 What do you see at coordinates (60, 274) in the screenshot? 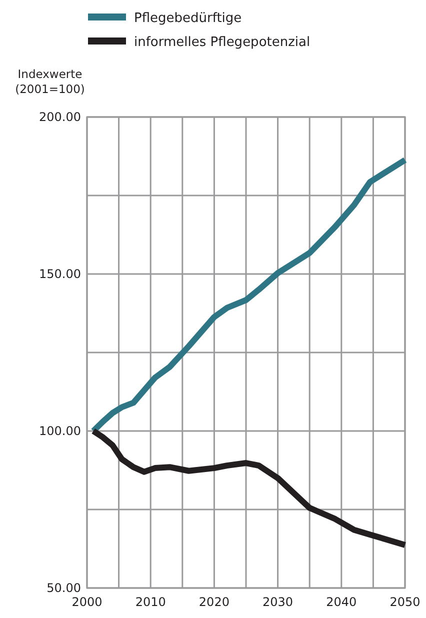
I see `y-tick-label: 150.00` at bounding box center [60, 274].